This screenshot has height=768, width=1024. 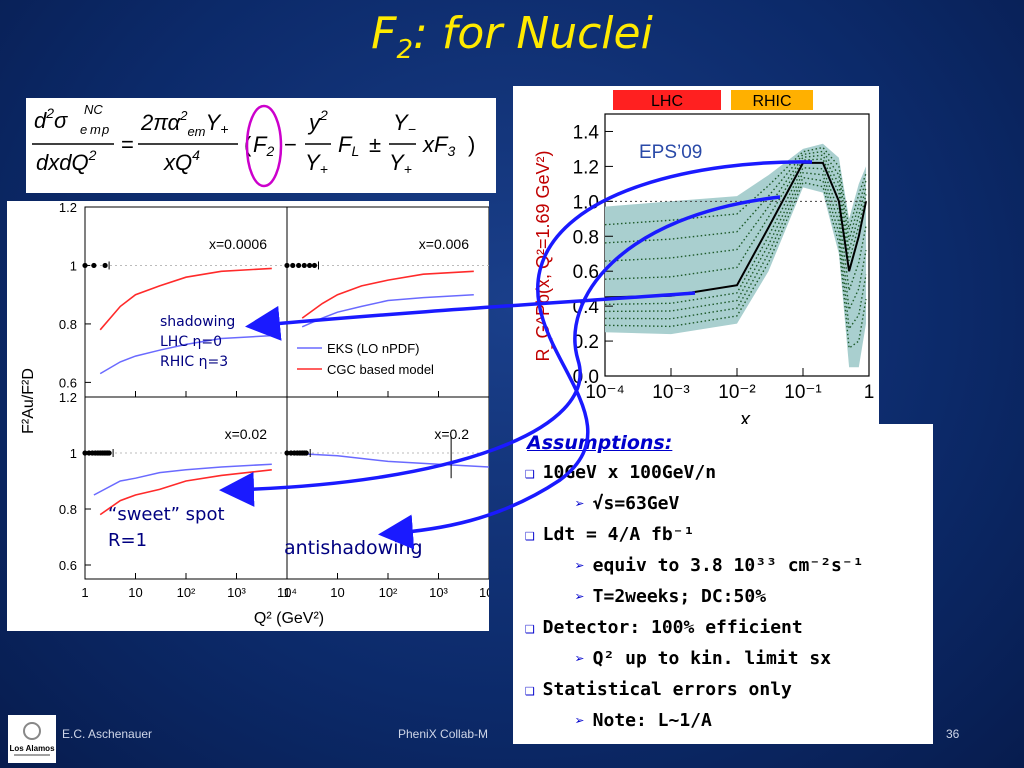 I want to click on x-tick-label: 10⁻⁴, so click(x=604, y=392).